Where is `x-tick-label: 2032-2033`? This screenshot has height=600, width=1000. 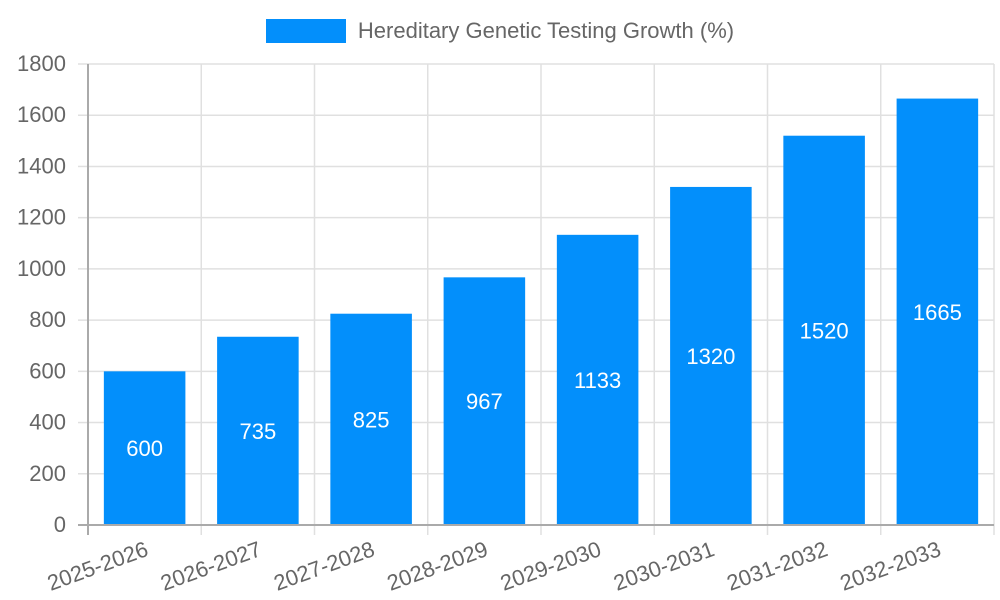 x-tick-label: 2032-2033 is located at coordinates (890, 565).